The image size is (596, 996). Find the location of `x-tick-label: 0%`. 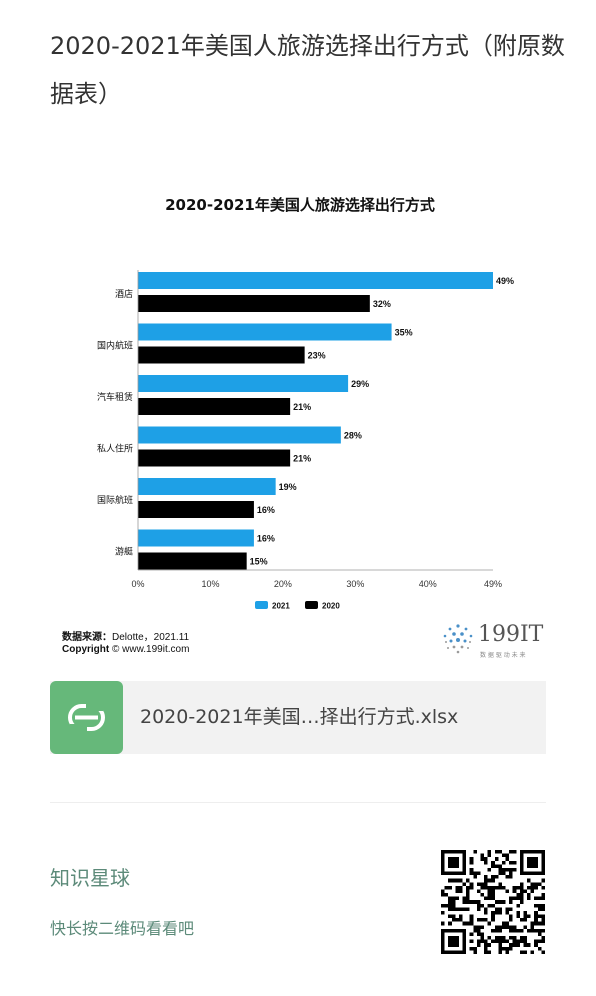

x-tick-label: 0% is located at coordinates (137, 584).